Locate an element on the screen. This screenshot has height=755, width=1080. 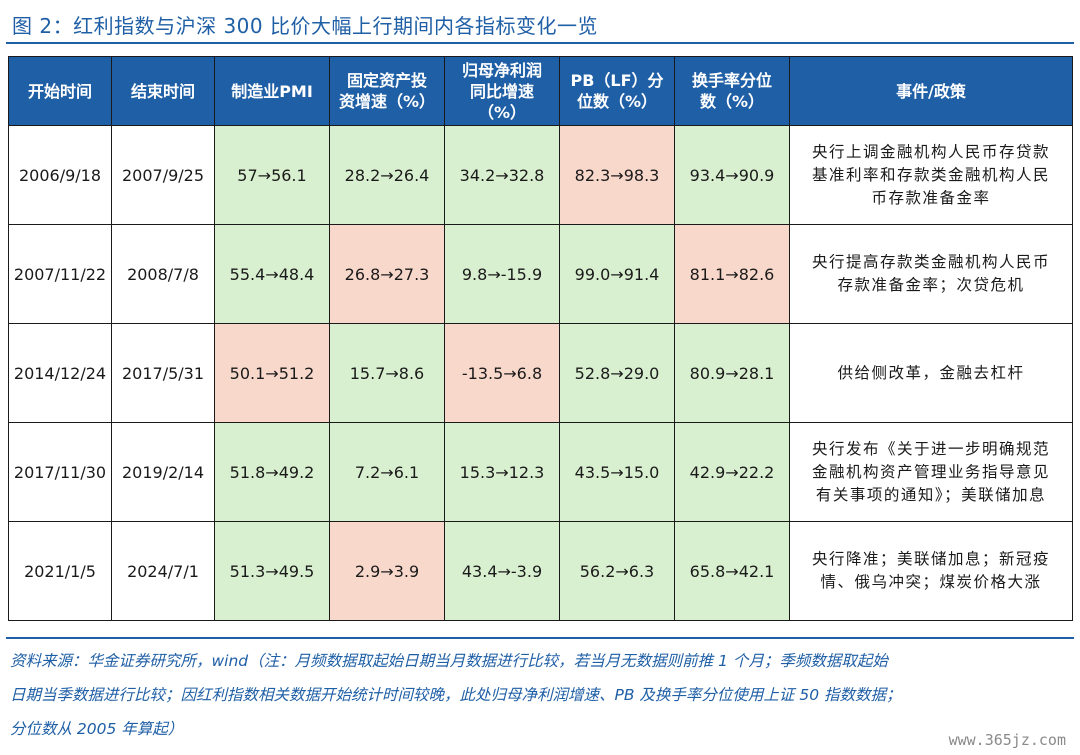
net-profit-cell: 9.8→-15.9 is located at coordinates (502, 274).